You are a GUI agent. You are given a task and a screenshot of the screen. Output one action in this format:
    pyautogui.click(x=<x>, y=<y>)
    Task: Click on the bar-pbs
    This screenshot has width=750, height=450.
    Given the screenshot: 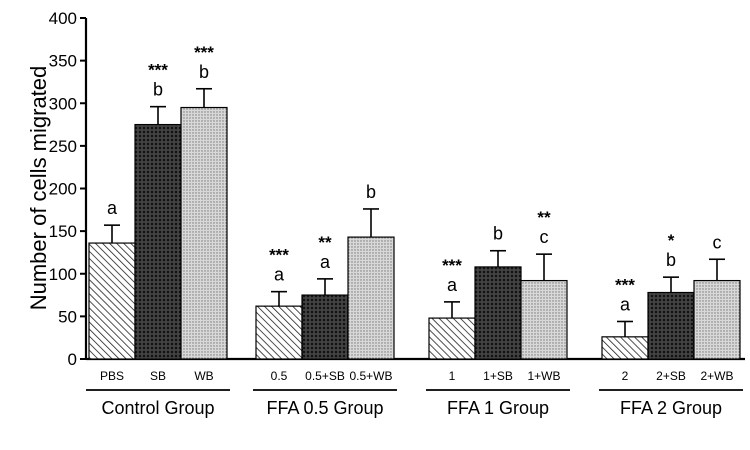 What is the action you would take?
    pyautogui.click(x=112, y=301)
    